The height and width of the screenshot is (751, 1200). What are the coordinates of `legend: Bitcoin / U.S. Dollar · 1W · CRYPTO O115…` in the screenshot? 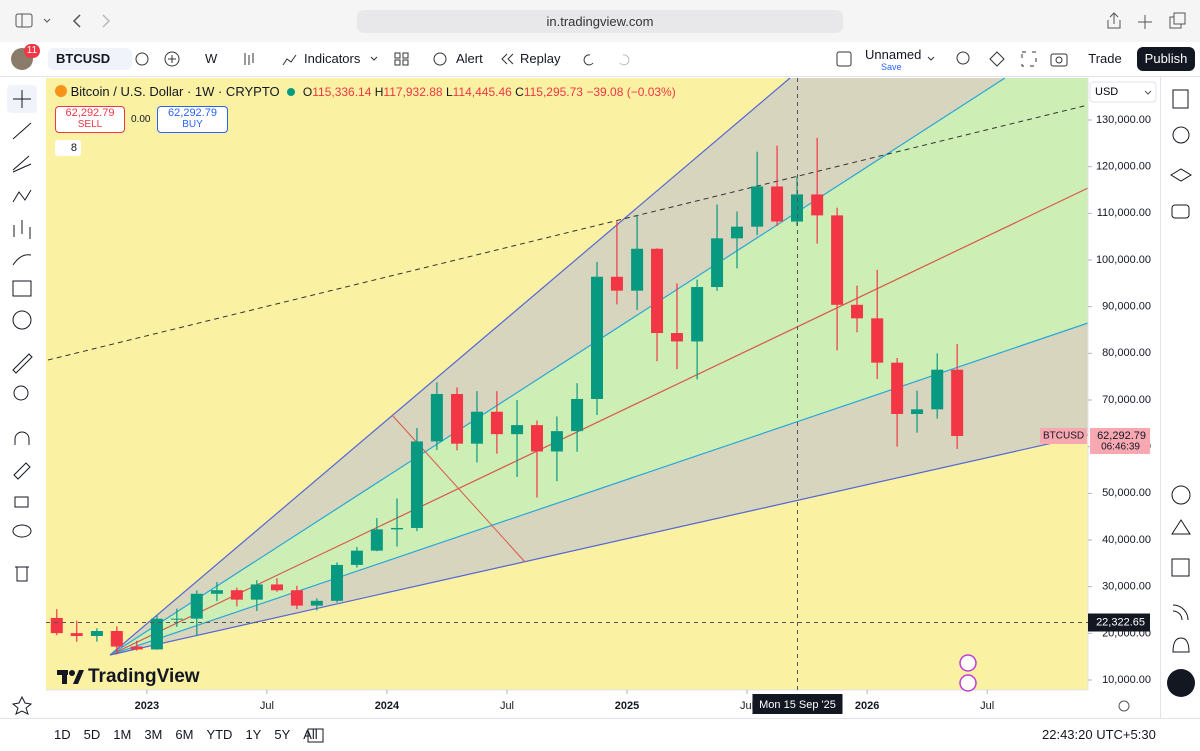 It's located at (365, 91).